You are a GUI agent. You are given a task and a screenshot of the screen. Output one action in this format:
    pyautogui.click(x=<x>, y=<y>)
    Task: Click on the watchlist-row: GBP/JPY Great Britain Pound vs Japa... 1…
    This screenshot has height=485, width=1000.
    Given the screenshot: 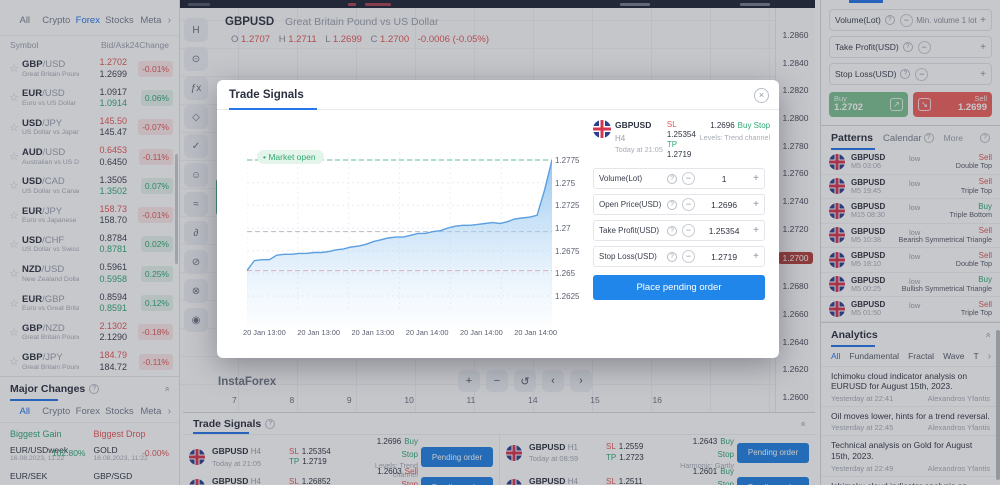 What is the action you would take?
    pyautogui.click(x=89, y=361)
    